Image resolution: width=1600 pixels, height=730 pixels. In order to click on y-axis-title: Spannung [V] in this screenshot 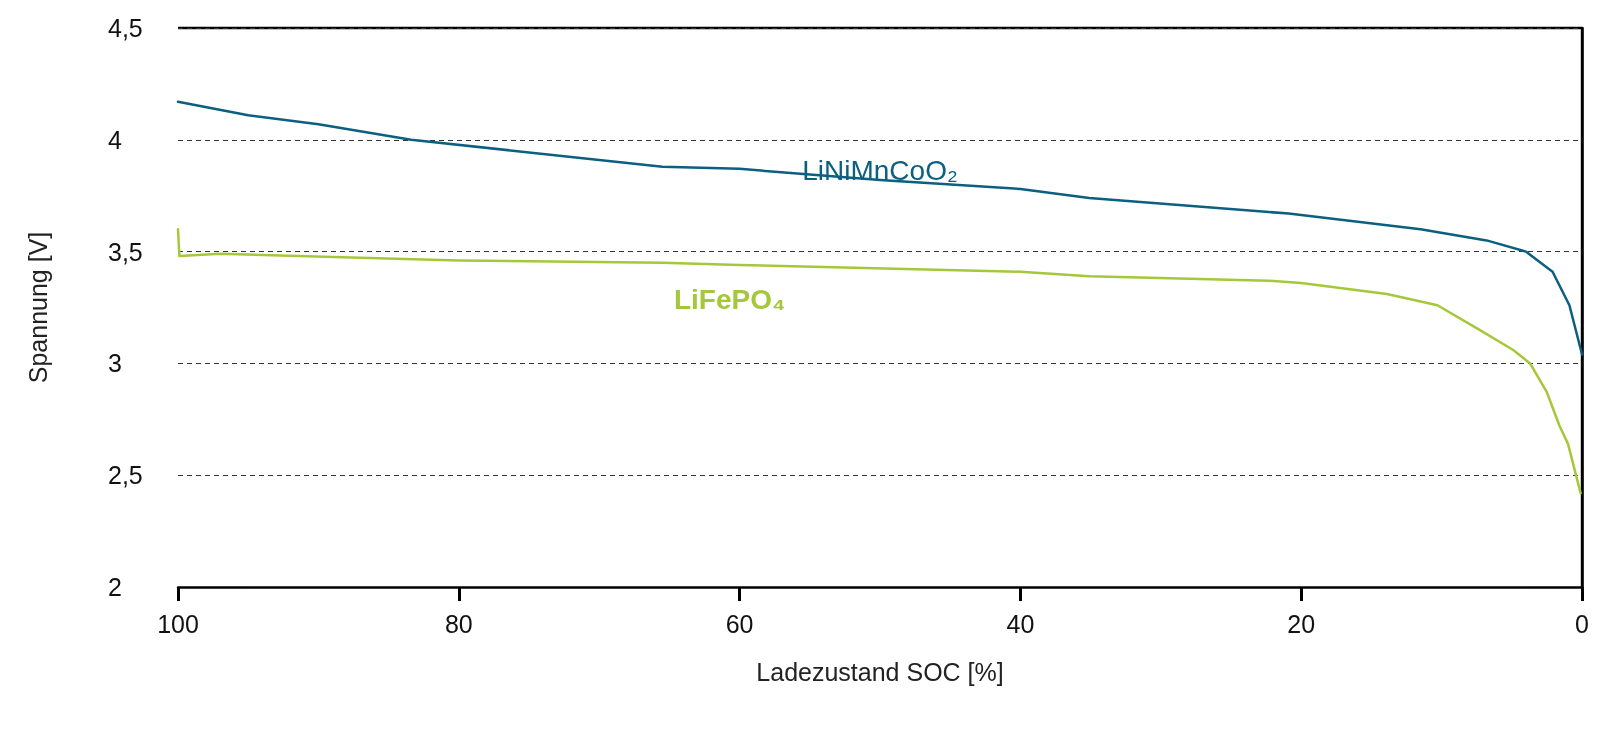, I will do `click(37, 307)`.